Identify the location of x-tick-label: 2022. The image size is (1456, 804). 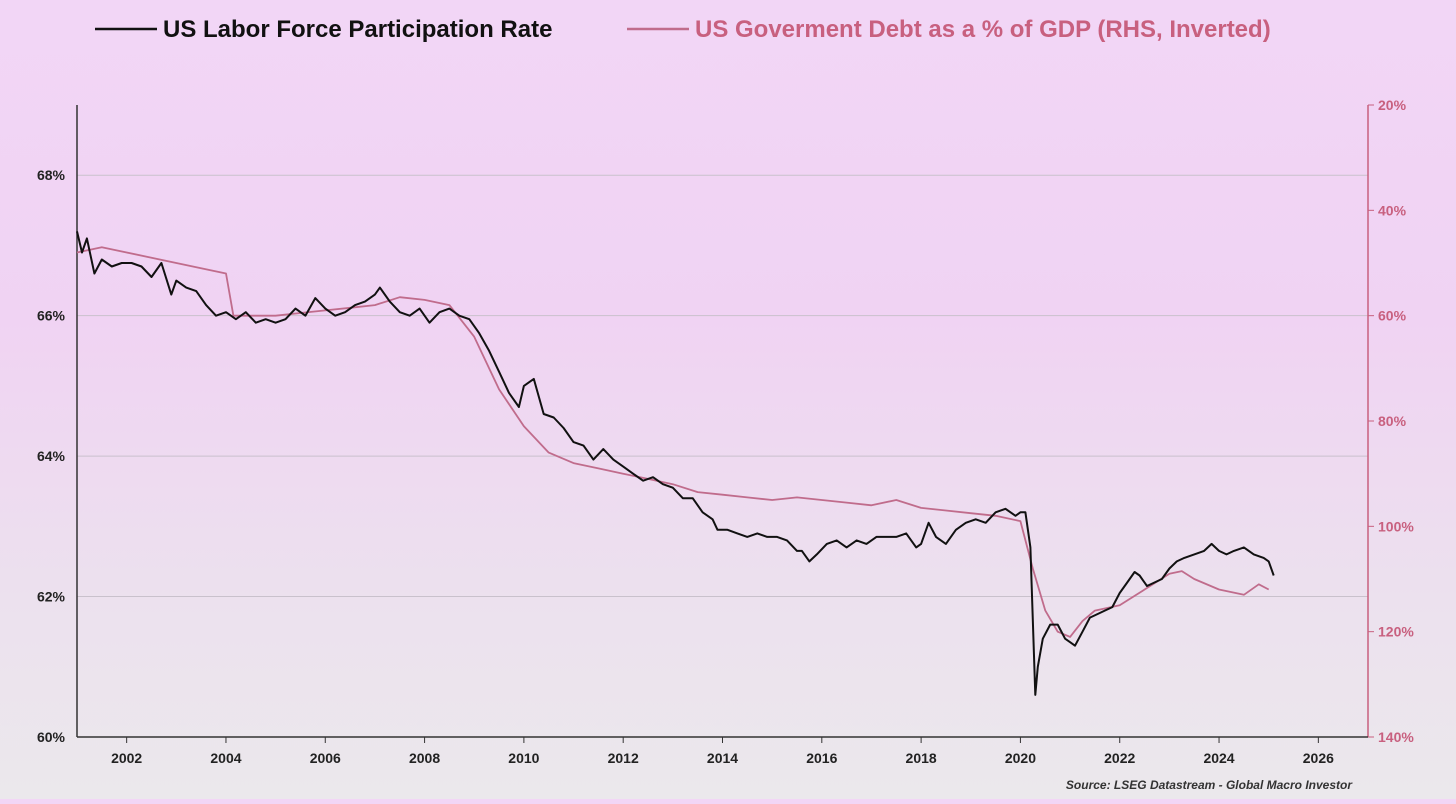
(1119, 758).